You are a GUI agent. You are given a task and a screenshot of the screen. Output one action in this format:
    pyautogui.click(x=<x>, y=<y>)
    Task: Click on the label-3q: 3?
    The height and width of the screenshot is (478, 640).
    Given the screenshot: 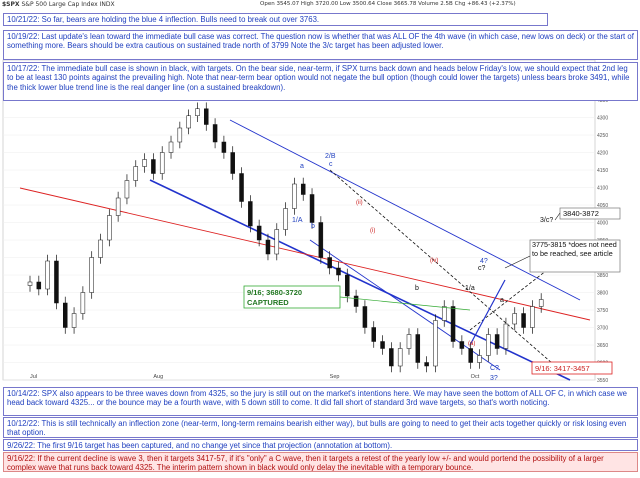 What is the action you would take?
    pyautogui.click(x=494, y=378)
    